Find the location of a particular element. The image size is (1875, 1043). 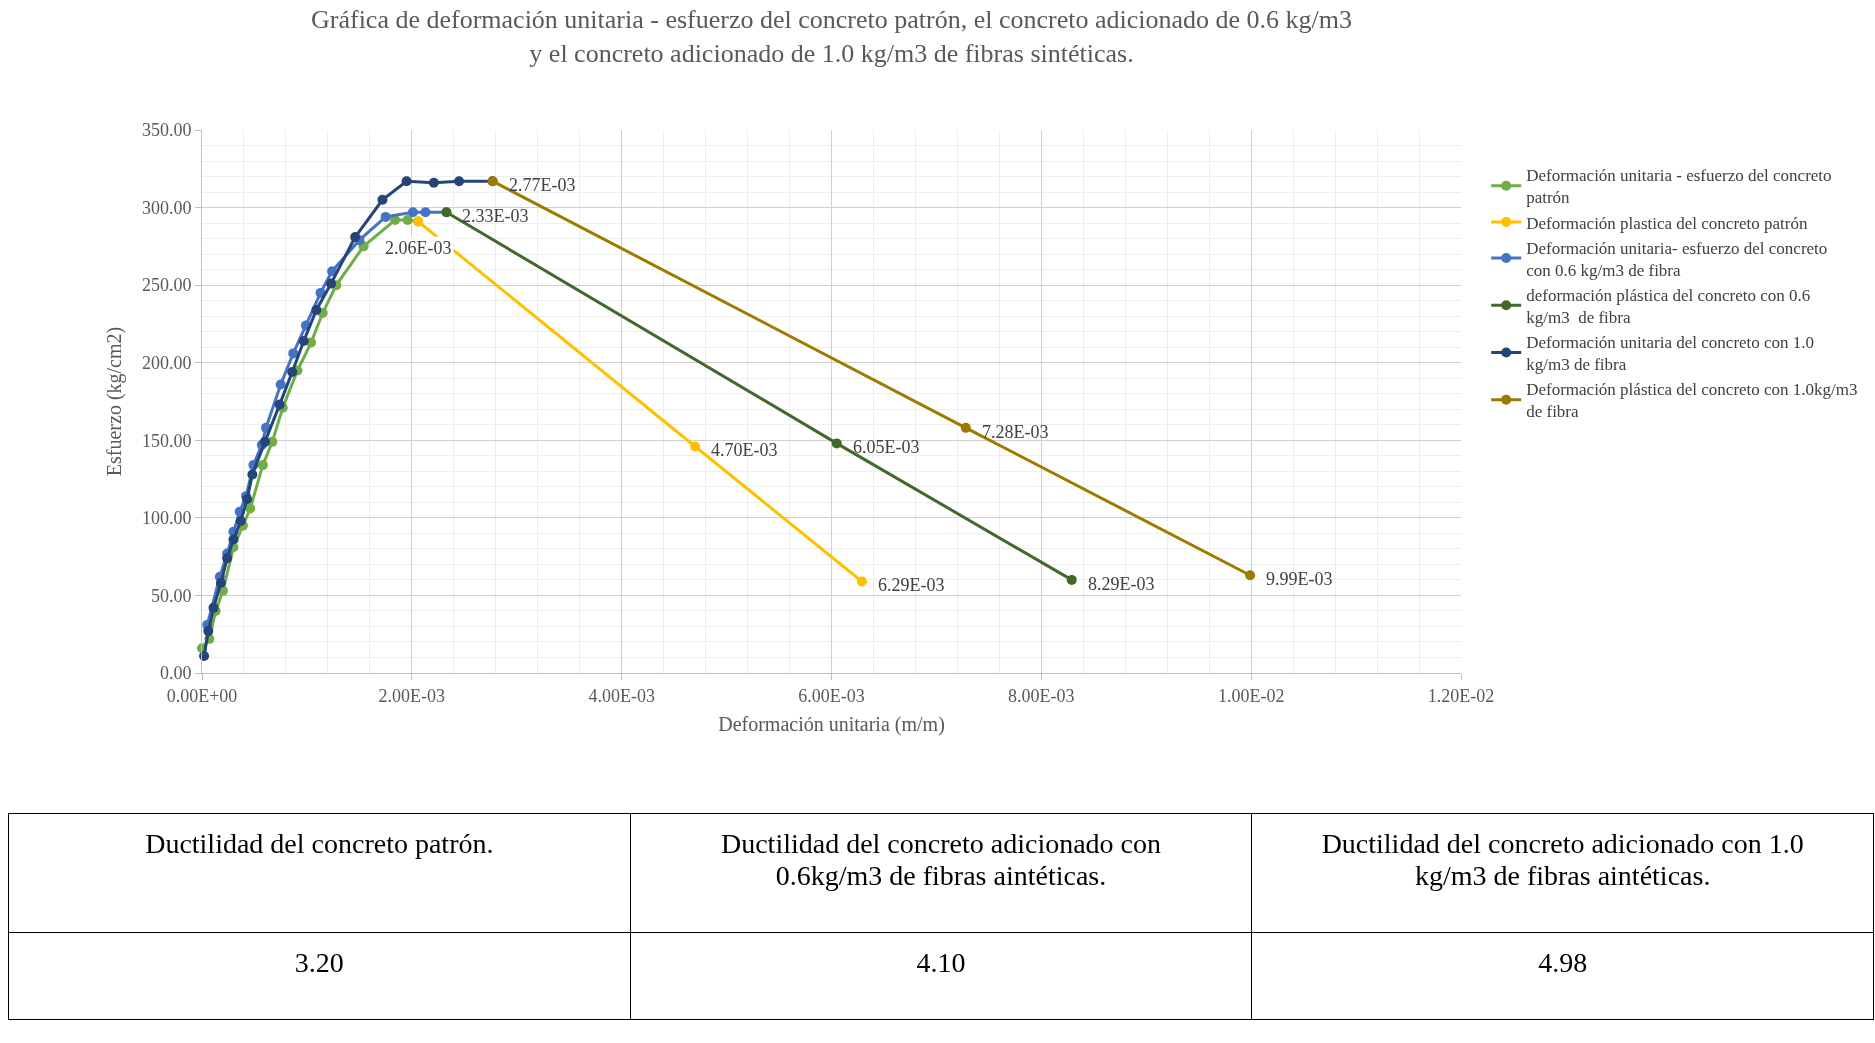

text: Ductilidad del concreto adicionado con 1.0 kg/m3 de fibras aintéticas. is located at coordinates (1562, 873).